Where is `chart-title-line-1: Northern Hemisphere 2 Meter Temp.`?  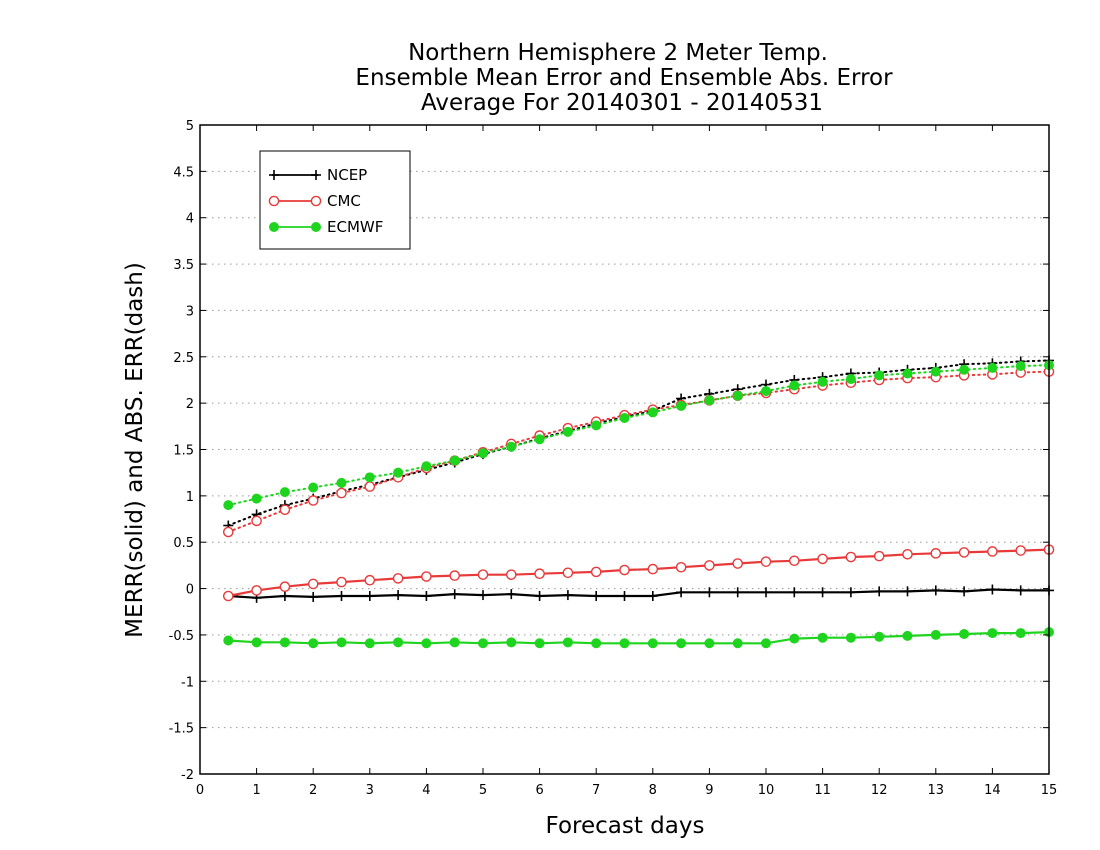 chart-title-line-1: Northern Hemisphere 2 Meter Temp. is located at coordinates (618, 53).